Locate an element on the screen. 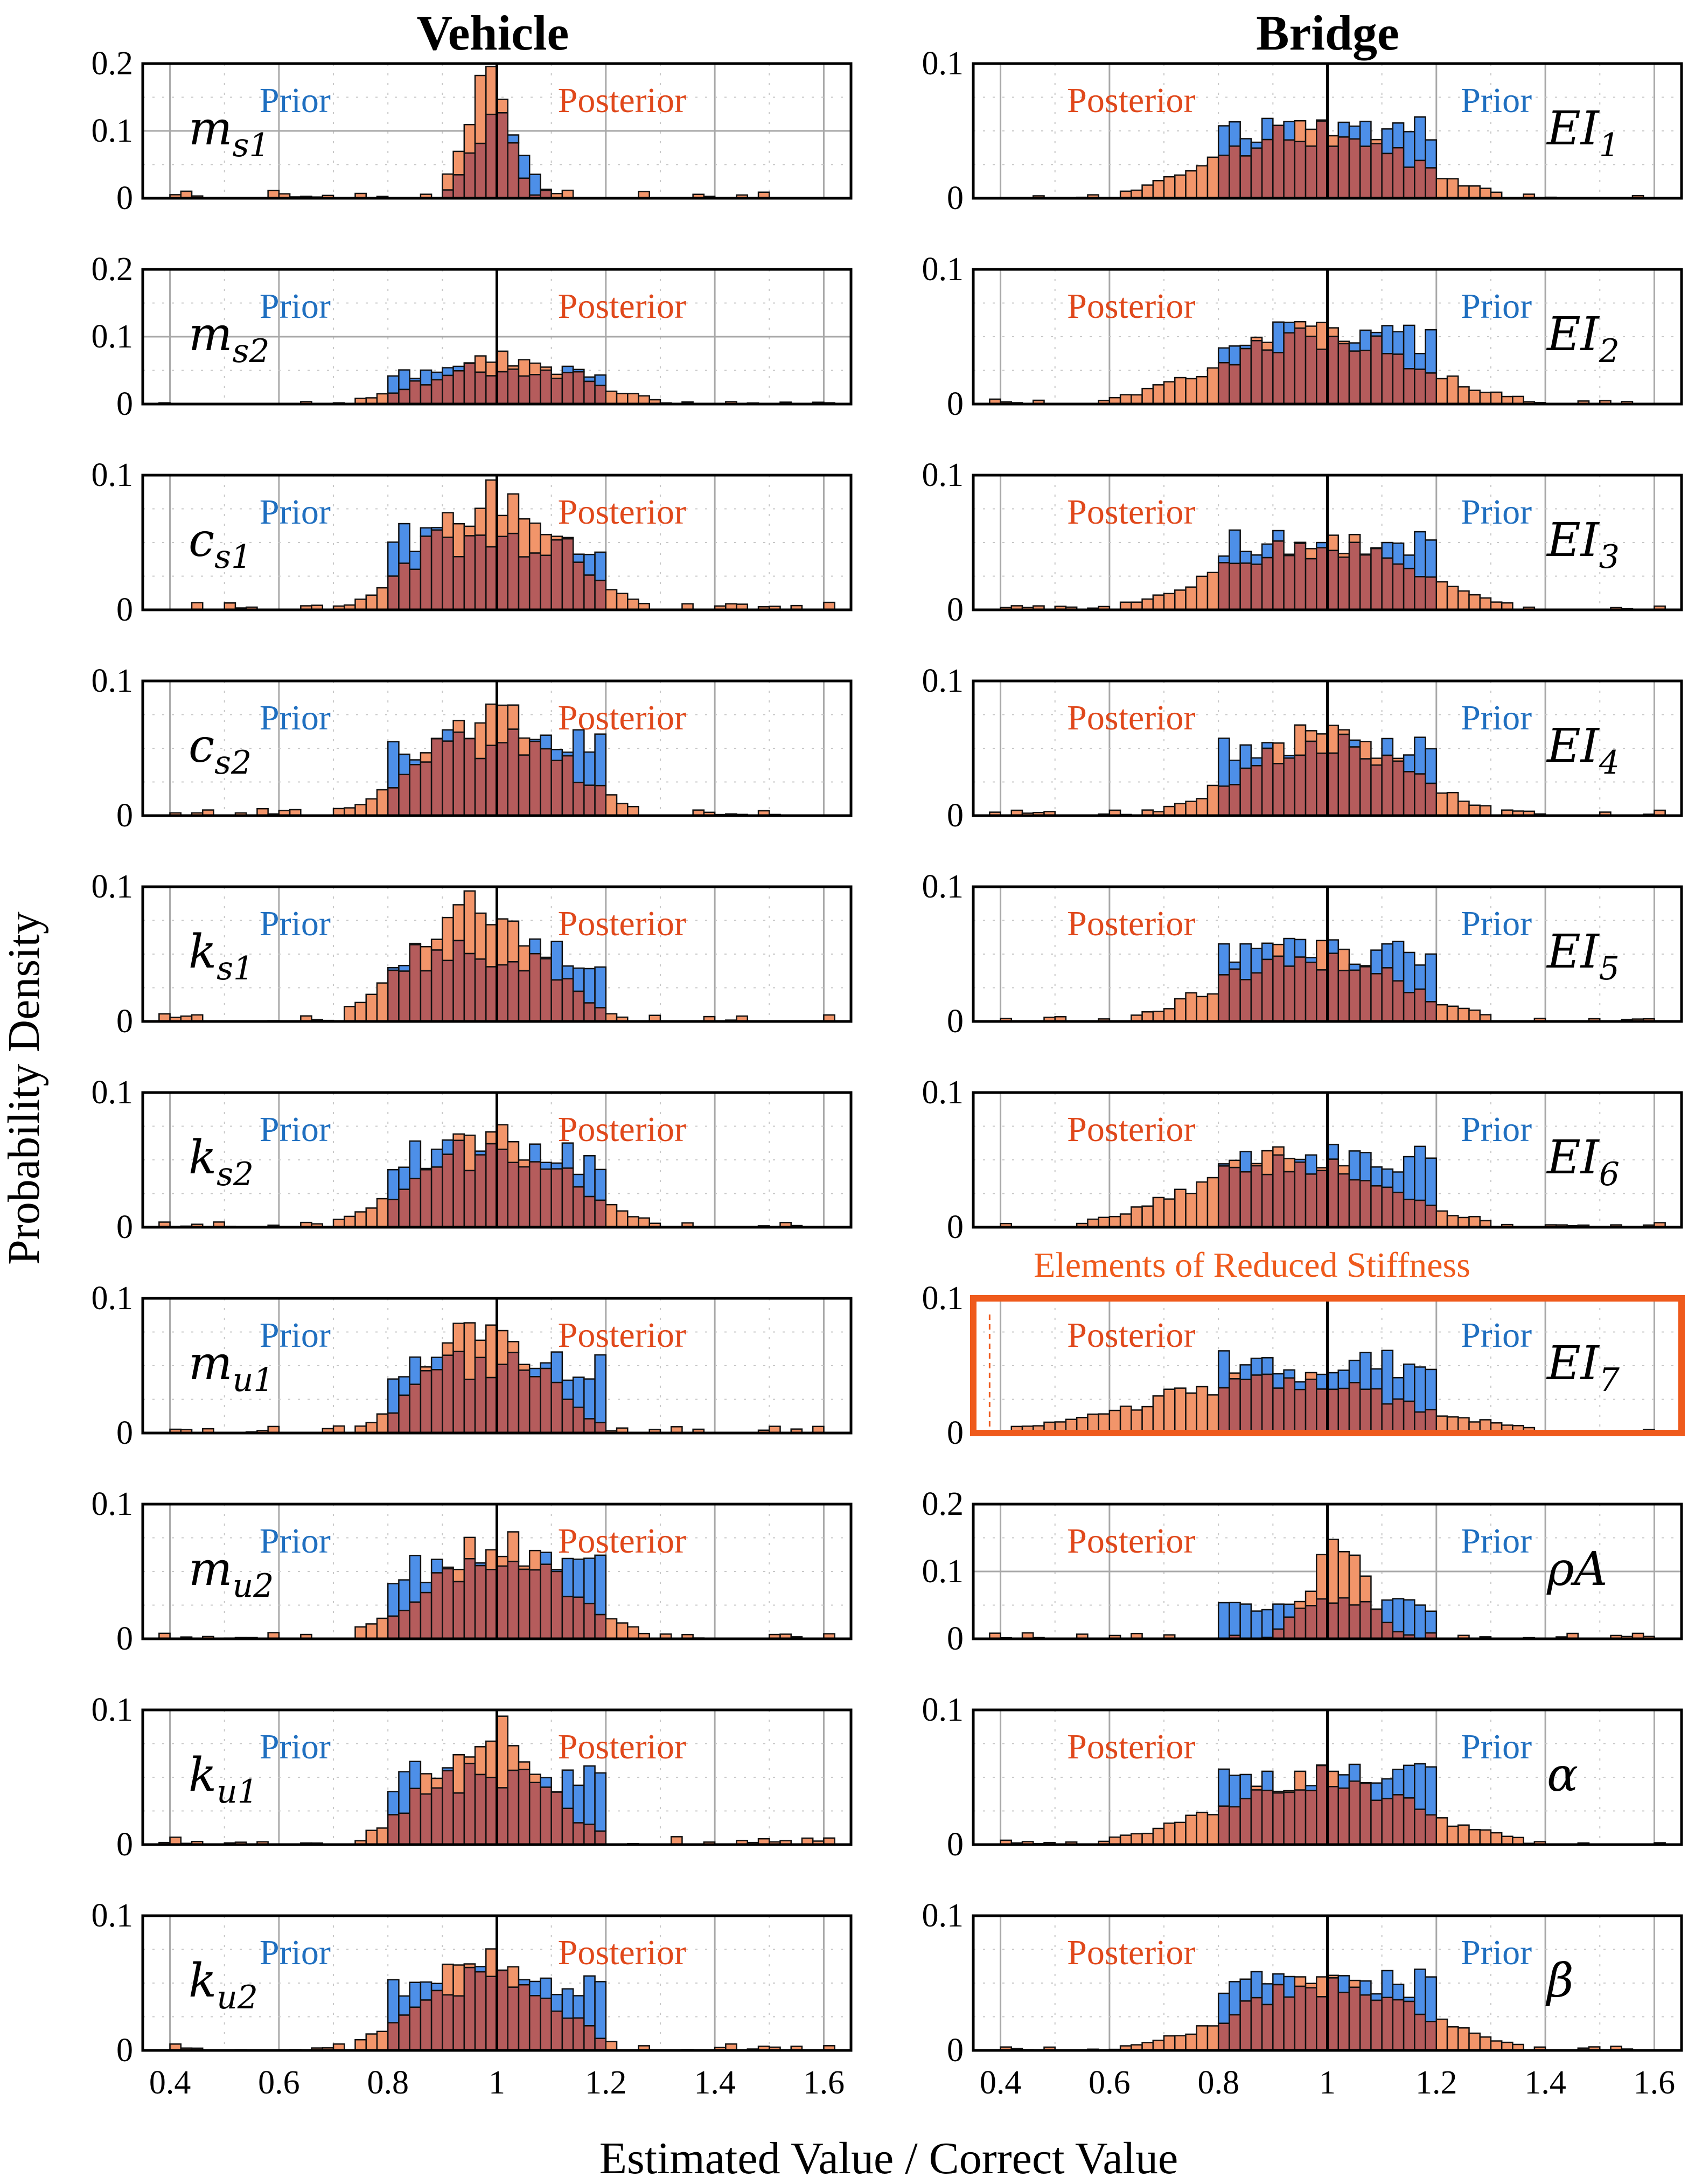 Image resolution: width=1695 pixels, height=2184 pixels. parameter-name: cs2 is located at coordinates (221, 751).